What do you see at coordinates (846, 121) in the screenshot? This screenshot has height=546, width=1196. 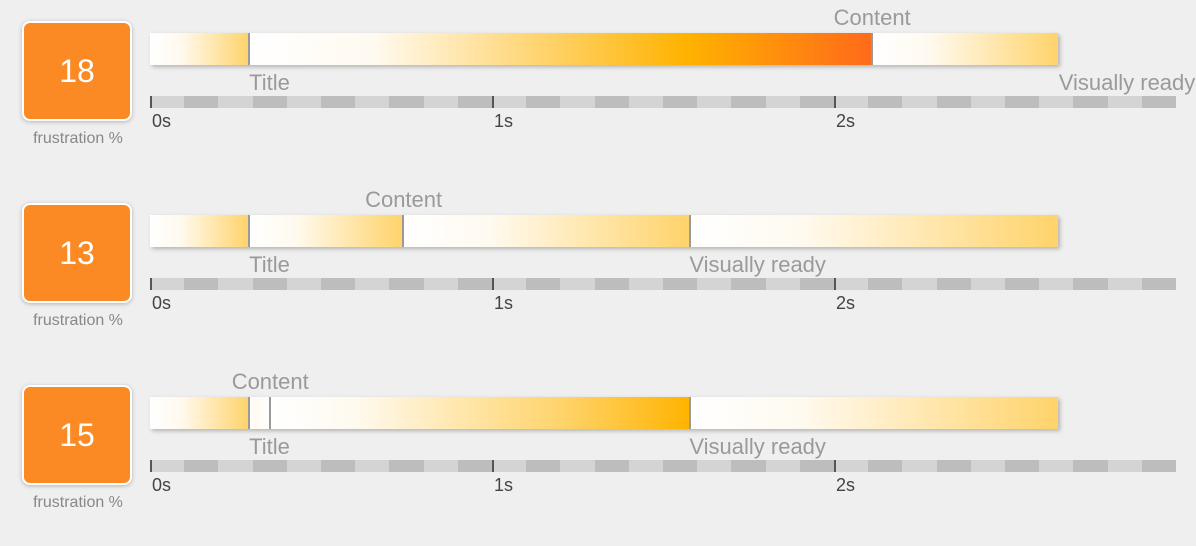 I see `axis-tick-label: 2s` at bounding box center [846, 121].